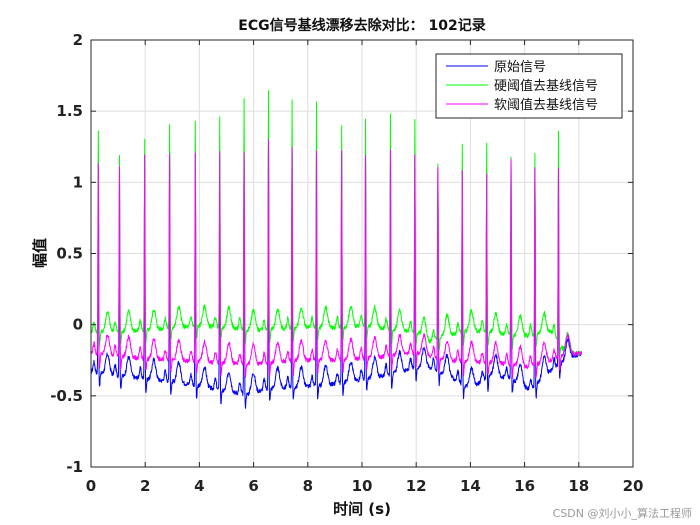 The height and width of the screenshot is (525, 700). I want to click on y-tick-label: 1, so click(78, 182).